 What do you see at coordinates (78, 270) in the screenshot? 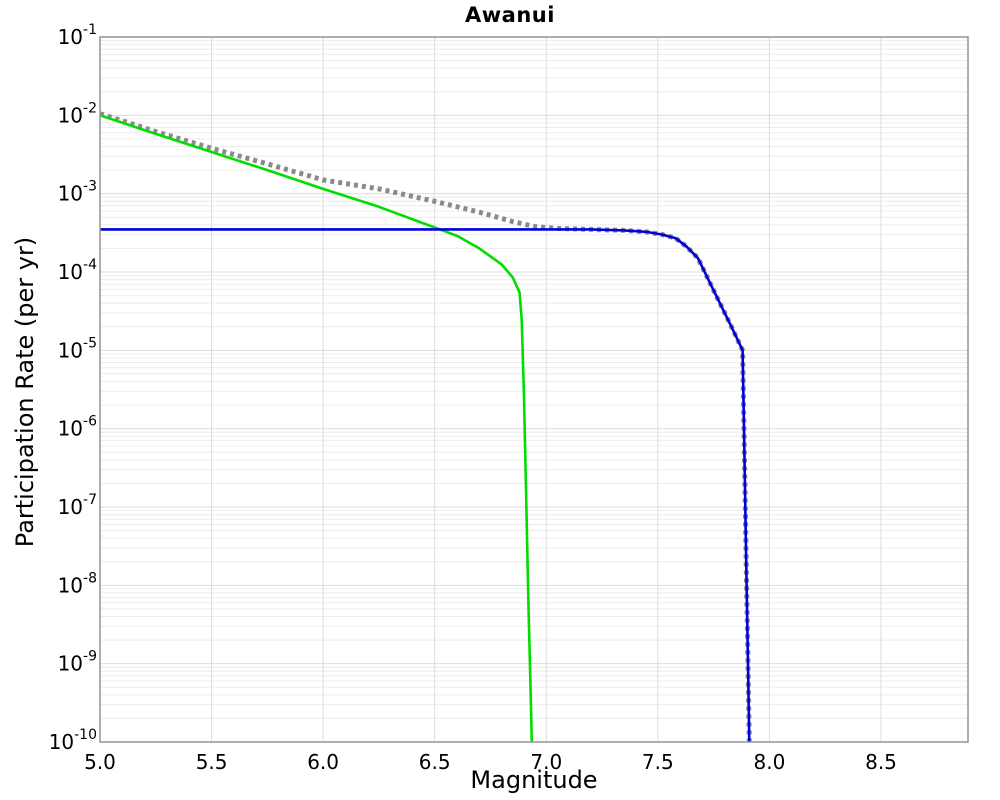
I see `y-tick-label: 10⁻⁴` at bounding box center [78, 270].